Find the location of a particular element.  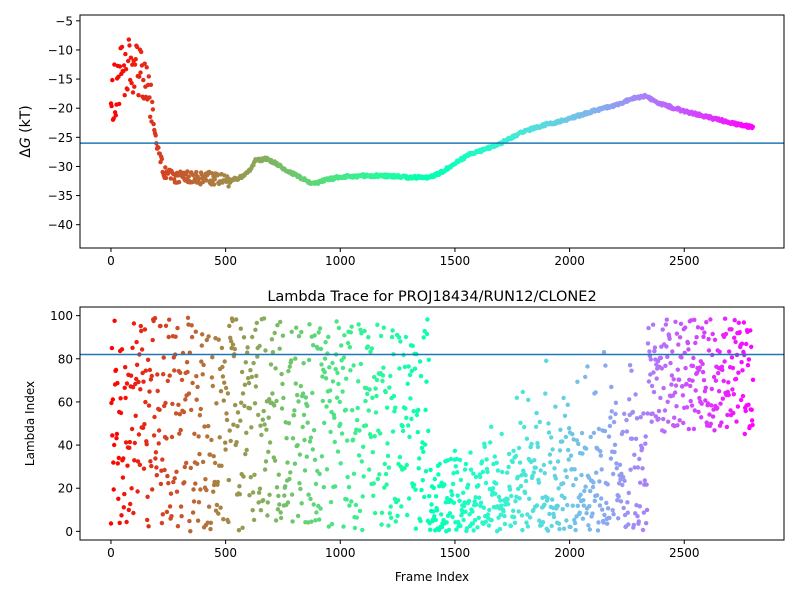

delta-g-y-axis-label: ΔG (kT) is located at coordinates (26, 131).